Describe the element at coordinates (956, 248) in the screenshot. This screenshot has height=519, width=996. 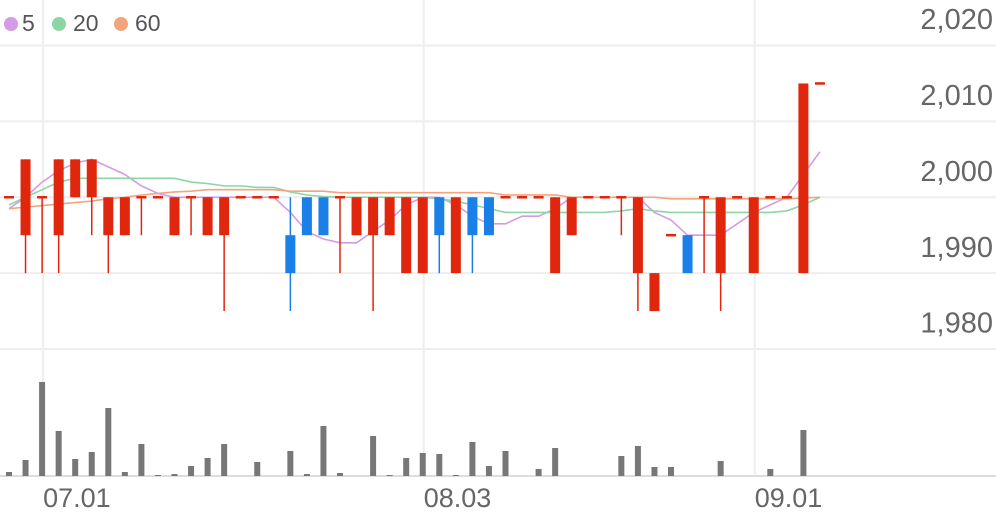
I see `y-tick-label: 1,990` at that location.